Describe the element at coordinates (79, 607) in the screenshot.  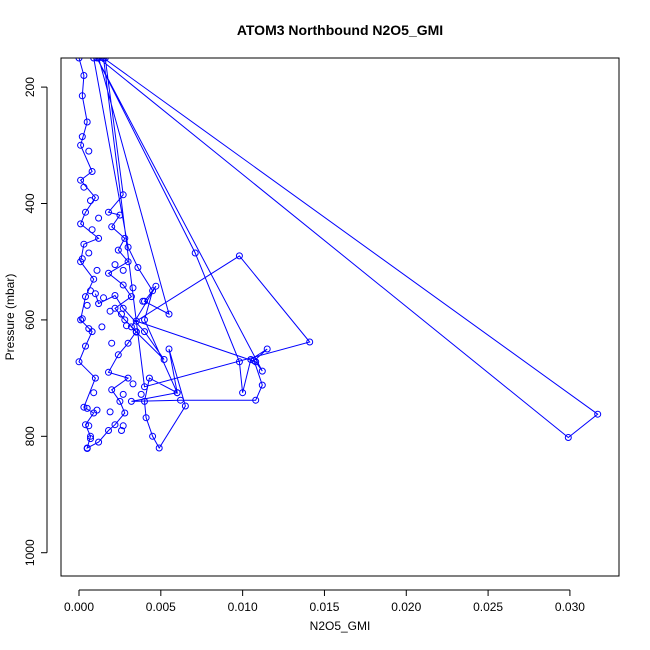
I see `x-tick-label: 0.000` at that location.